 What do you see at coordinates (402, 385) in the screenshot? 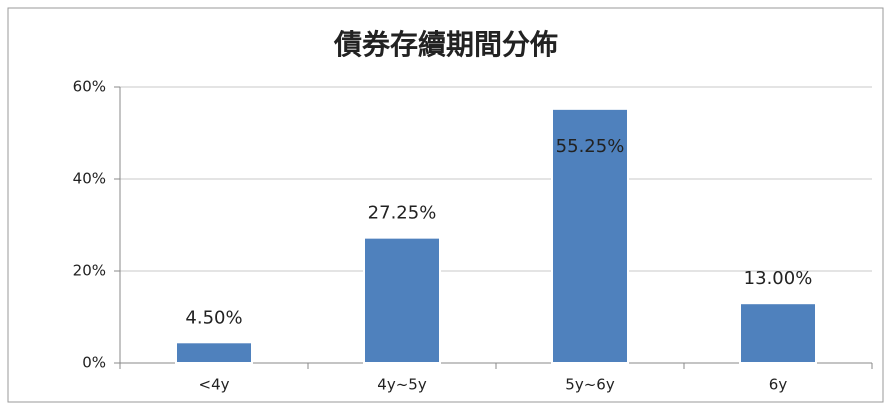
I see `x-tick-label: 4y~5y` at bounding box center [402, 385].